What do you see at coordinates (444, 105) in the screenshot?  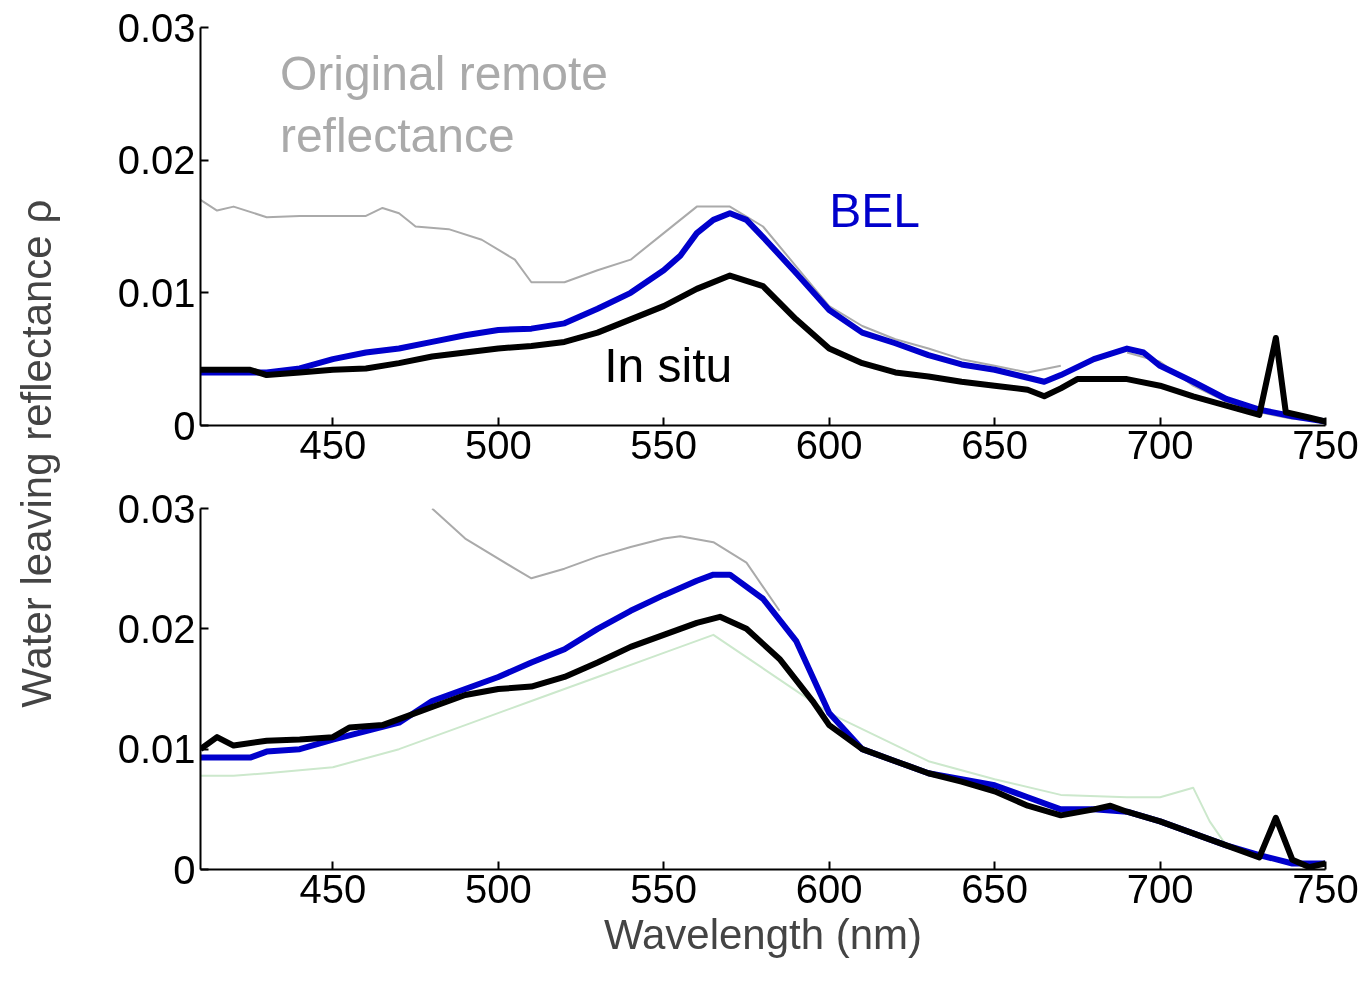 I see `series-label: Original remote reflectance` at bounding box center [444, 105].